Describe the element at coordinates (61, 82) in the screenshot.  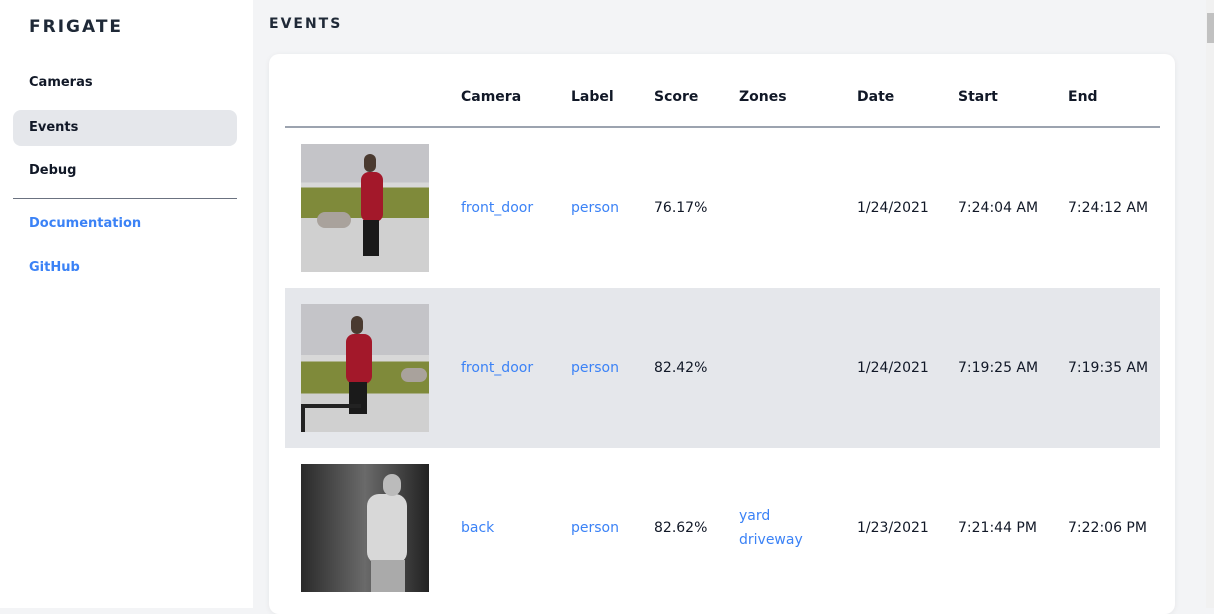
I see `sidebar-item-cameras: Cameras` at that location.